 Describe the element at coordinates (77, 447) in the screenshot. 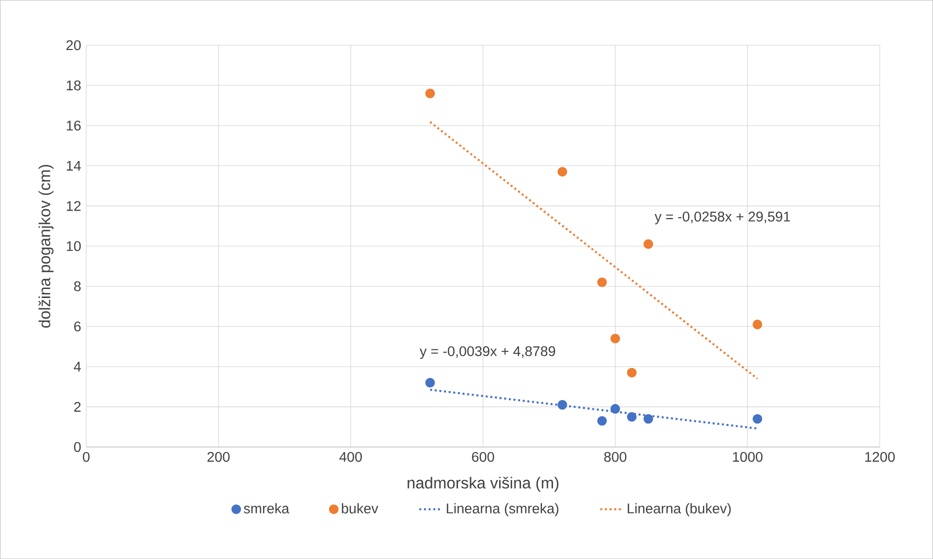

I see `y-tick-label: 0` at that location.